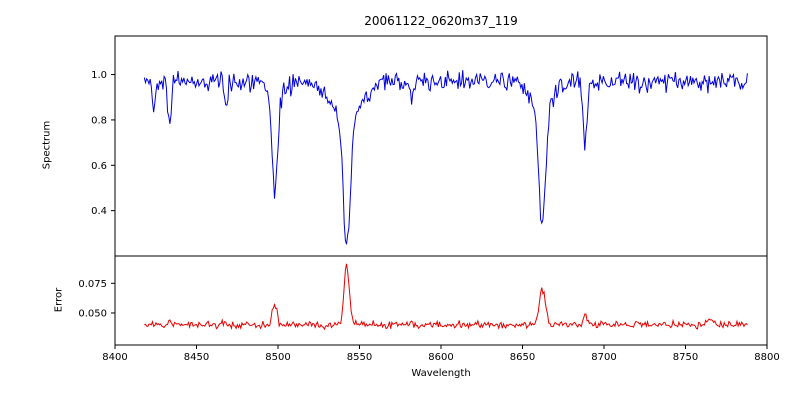 The width and height of the screenshot is (800, 400). What do you see at coordinates (766, 357) in the screenshot?
I see `x-tick-label: 8800` at bounding box center [766, 357].